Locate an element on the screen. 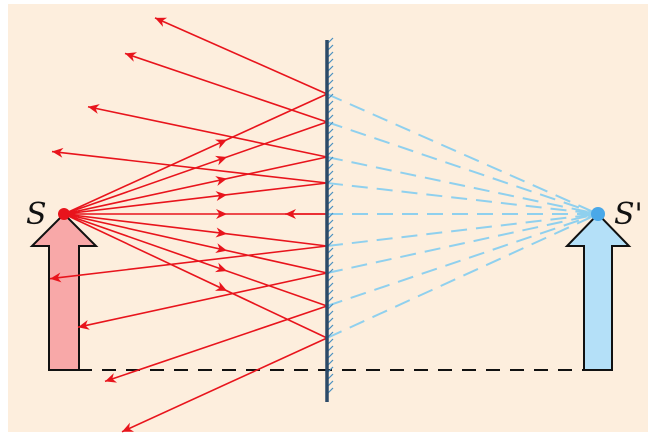 The image size is (653, 438). plane-mirror is located at coordinates (329, 219).